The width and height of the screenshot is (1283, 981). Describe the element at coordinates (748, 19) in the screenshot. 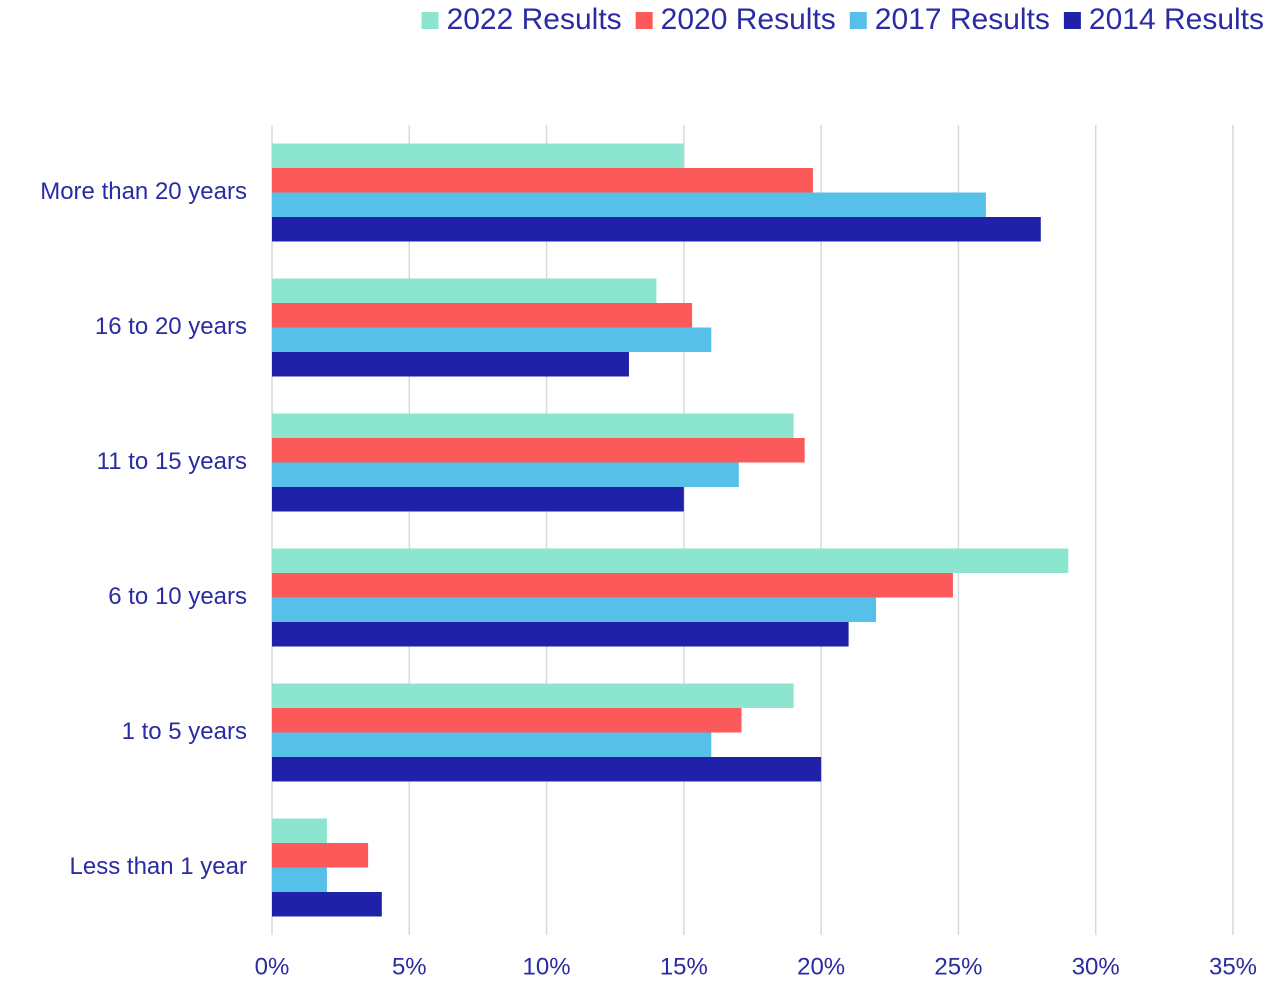

I see `legend-label: 2020 Results` at that location.